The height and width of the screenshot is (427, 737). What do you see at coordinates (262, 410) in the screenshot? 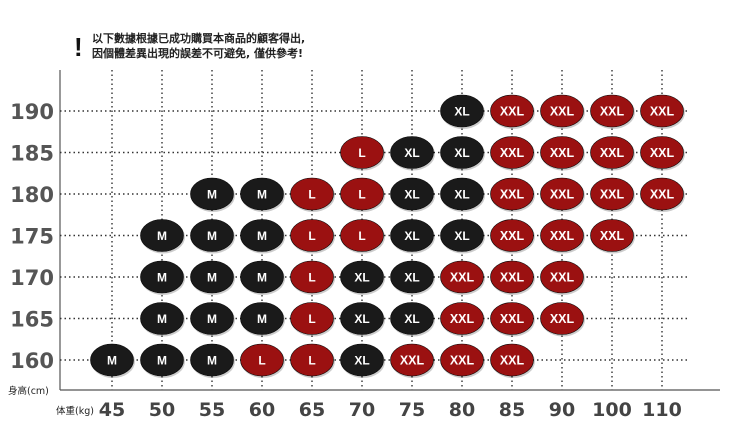
I see `x-tick-label: 60` at bounding box center [262, 410].